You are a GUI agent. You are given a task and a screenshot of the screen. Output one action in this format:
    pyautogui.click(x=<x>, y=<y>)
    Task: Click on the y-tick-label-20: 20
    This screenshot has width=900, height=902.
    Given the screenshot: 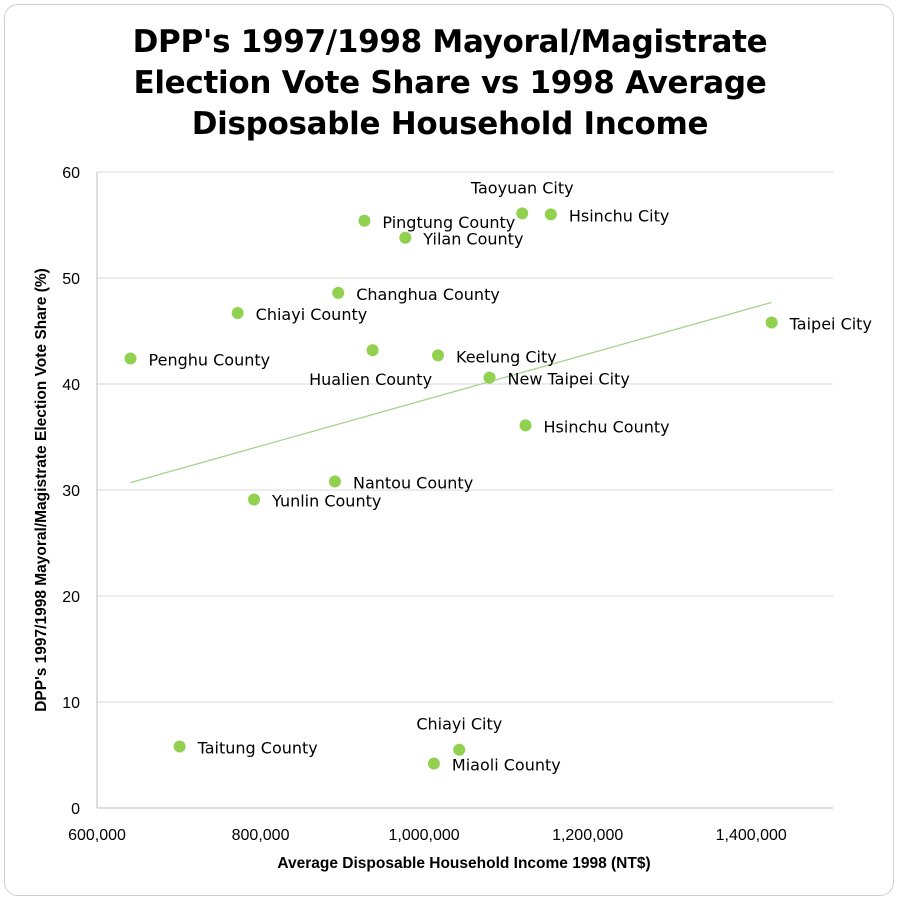 What is the action you would take?
    pyautogui.click(x=71, y=597)
    